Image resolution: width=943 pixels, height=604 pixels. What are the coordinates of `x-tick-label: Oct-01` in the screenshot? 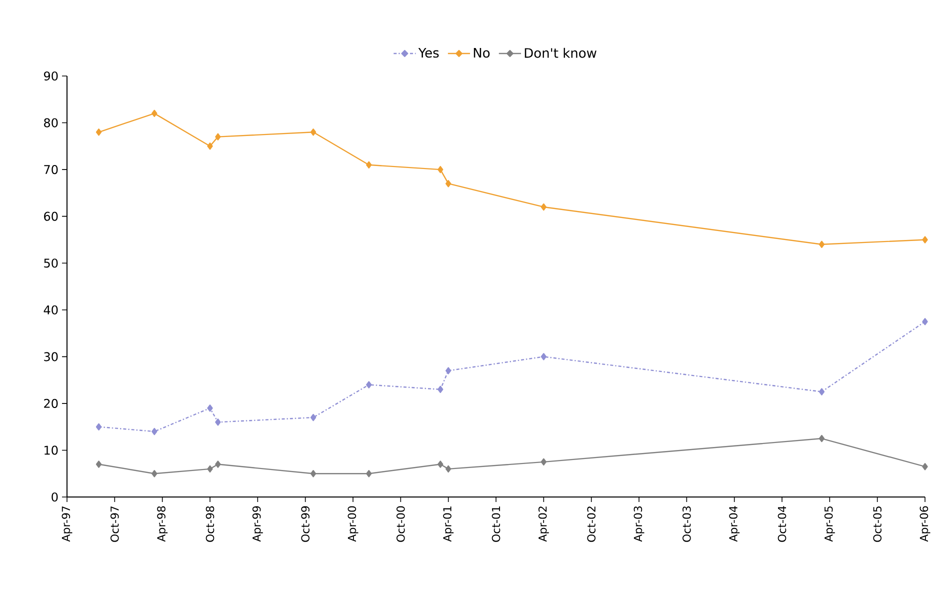 It's located at (496, 524).